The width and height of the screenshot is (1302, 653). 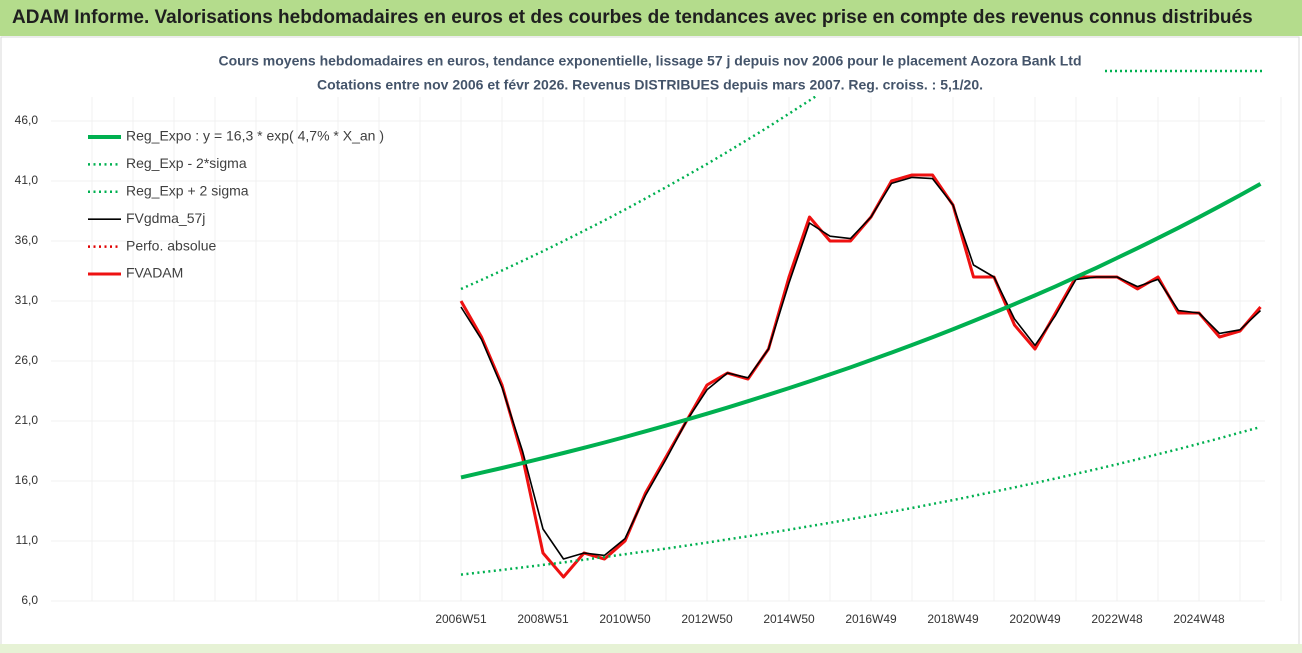 What do you see at coordinates (255, 136) in the screenshot?
I see `legend-label: Reg_Expo : y = 16,3 * exp( 4,7% * X_an )` at bounding box center [255, 136].